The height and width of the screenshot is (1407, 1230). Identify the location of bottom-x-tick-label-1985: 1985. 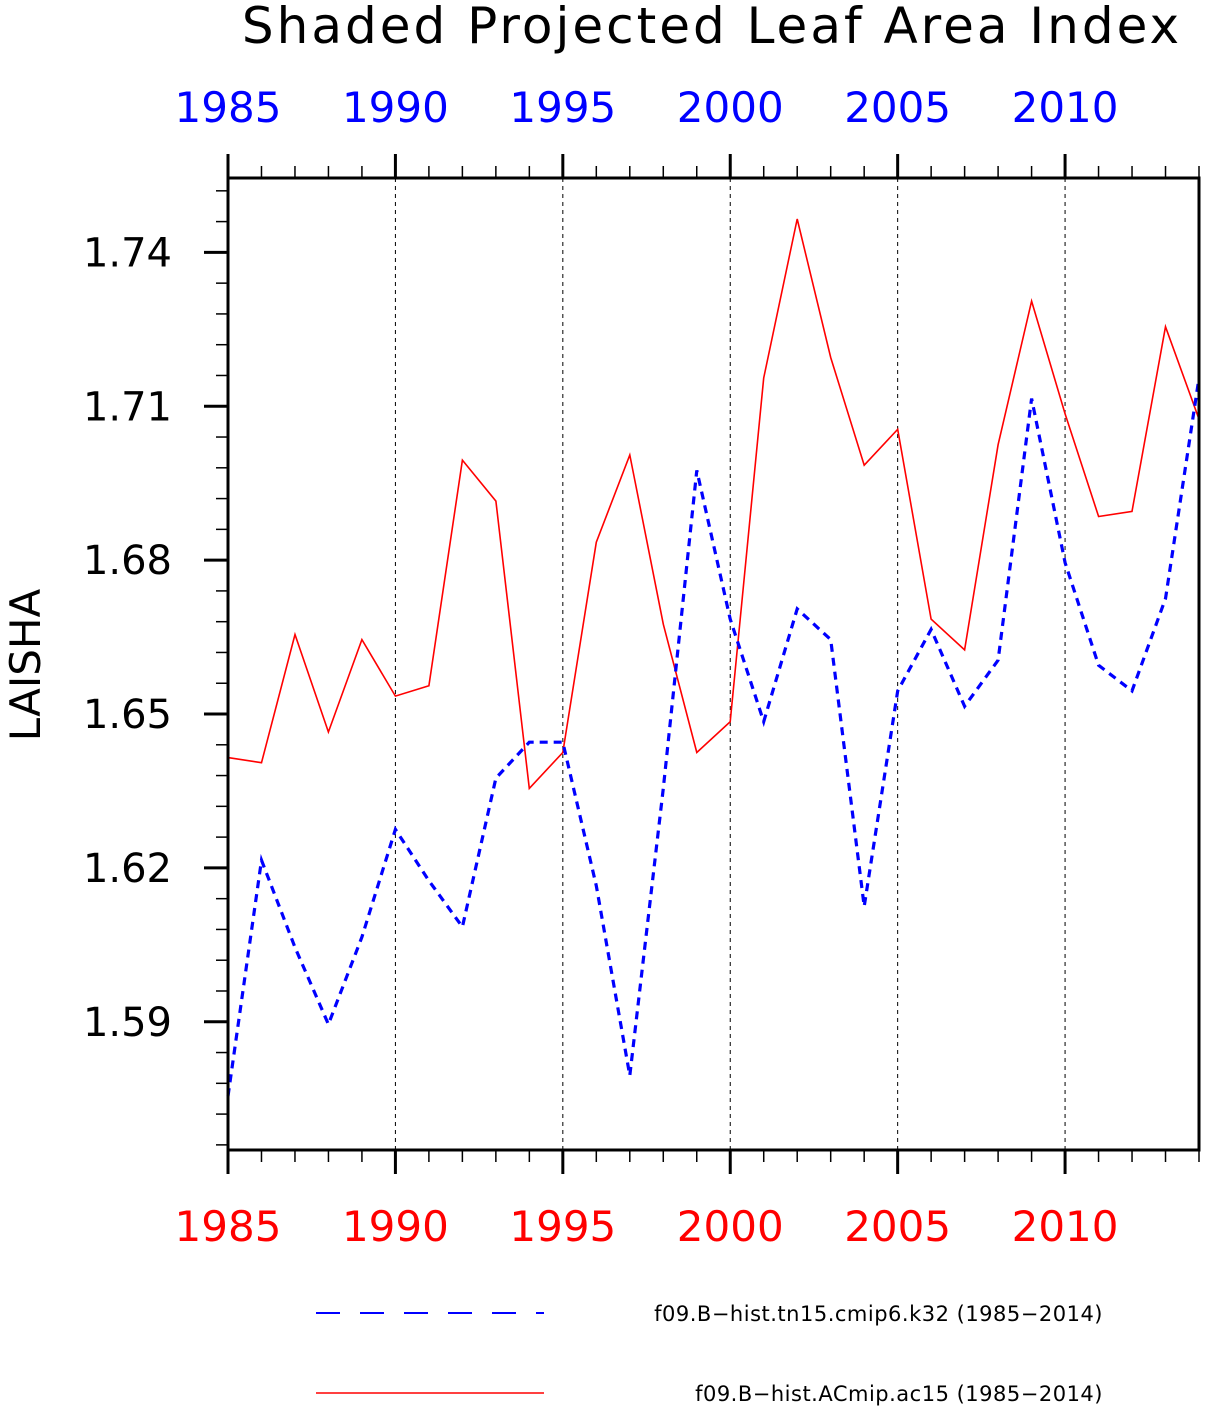
(228, 1226).